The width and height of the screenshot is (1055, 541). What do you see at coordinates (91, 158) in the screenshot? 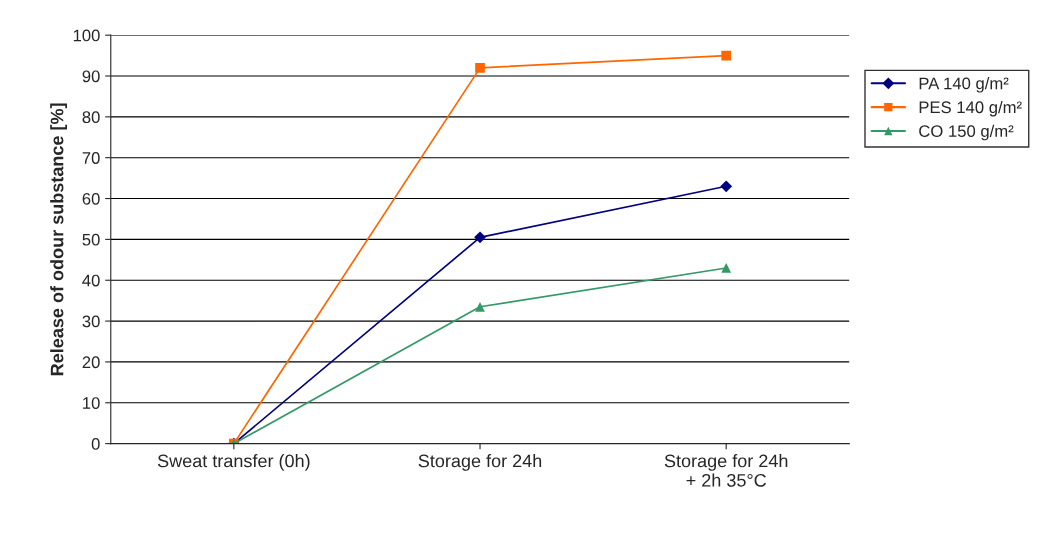
I see `y-tick-label: 70` at bounding box center [91, 158].